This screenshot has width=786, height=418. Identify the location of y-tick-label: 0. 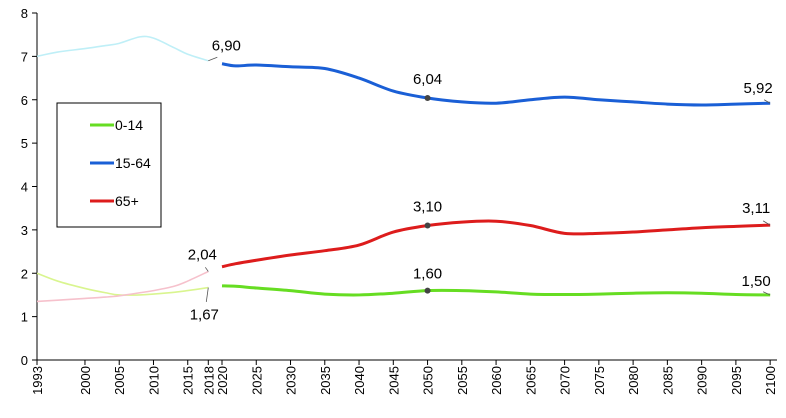
(24, 360).